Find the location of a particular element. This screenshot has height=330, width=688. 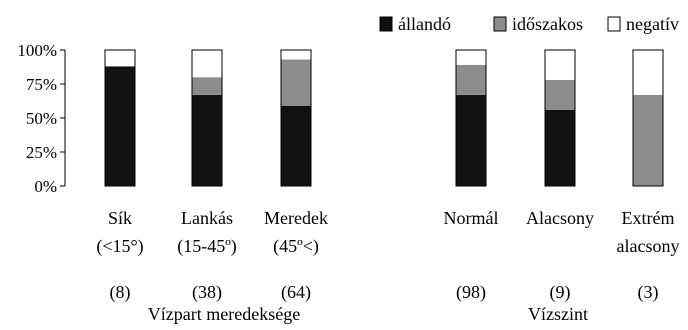

sample-size-label: (9) is located at coordinates (560, 292).